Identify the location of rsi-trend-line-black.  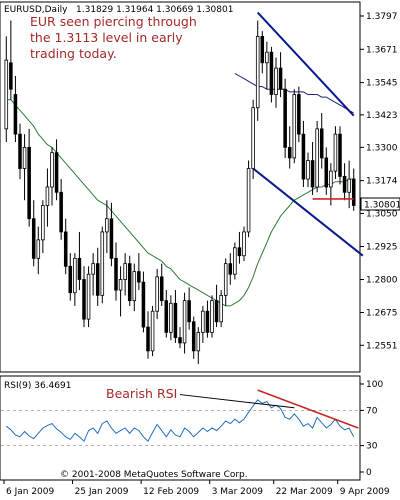
(237, 401).